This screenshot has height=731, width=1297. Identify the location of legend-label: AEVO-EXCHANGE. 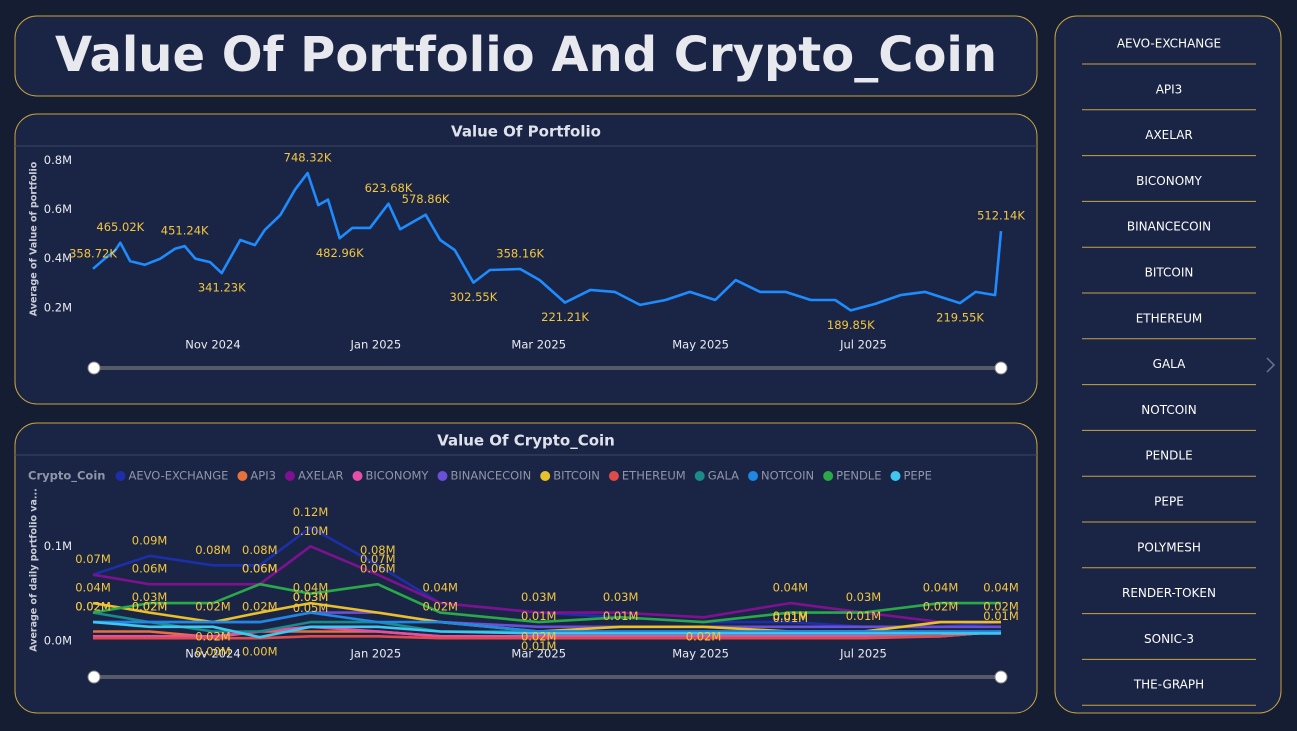
(178, 476).